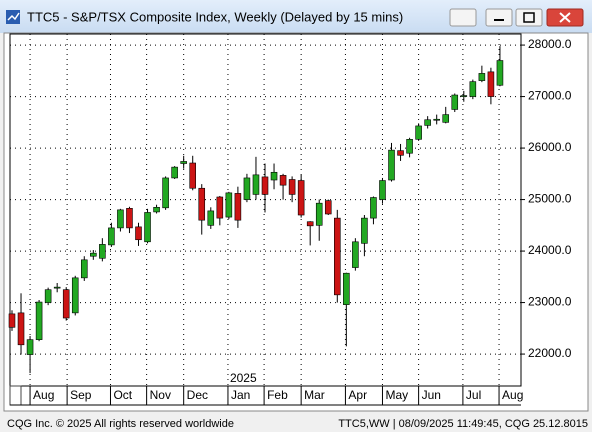 The image size is (592, 432). Describe the element at coordinates (550, 250) in the screenshot. I see `y-tick-label: 24000.0` at that location.